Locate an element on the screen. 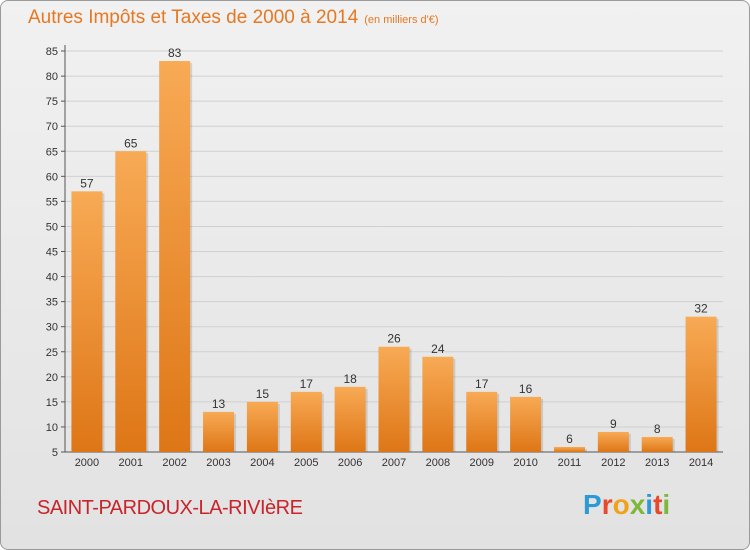 The width and height of the screenshot is (750, 550). bar-2005 is located at coordinates (306, 421).